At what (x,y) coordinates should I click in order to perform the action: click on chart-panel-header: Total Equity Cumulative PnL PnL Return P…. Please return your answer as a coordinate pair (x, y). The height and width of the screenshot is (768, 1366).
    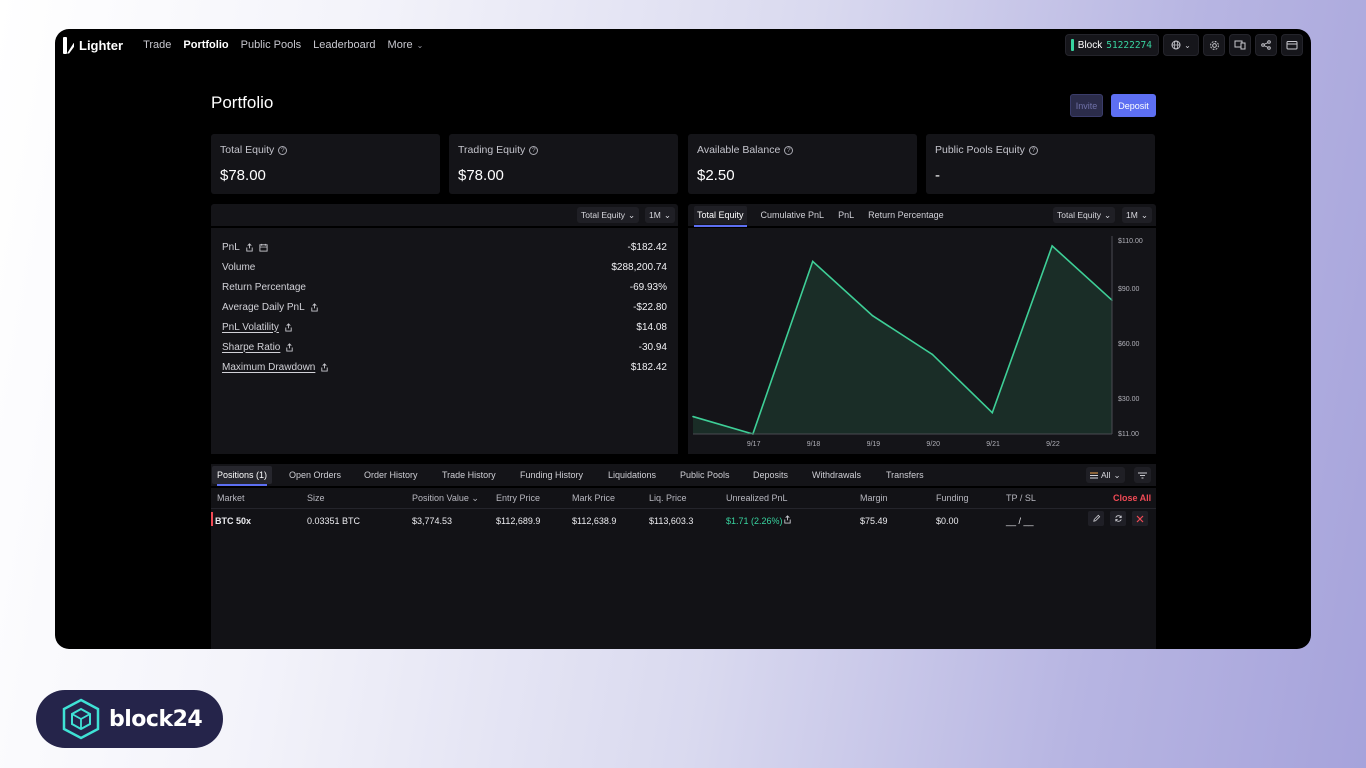
    Looking at the image, I should click on (922, 215).